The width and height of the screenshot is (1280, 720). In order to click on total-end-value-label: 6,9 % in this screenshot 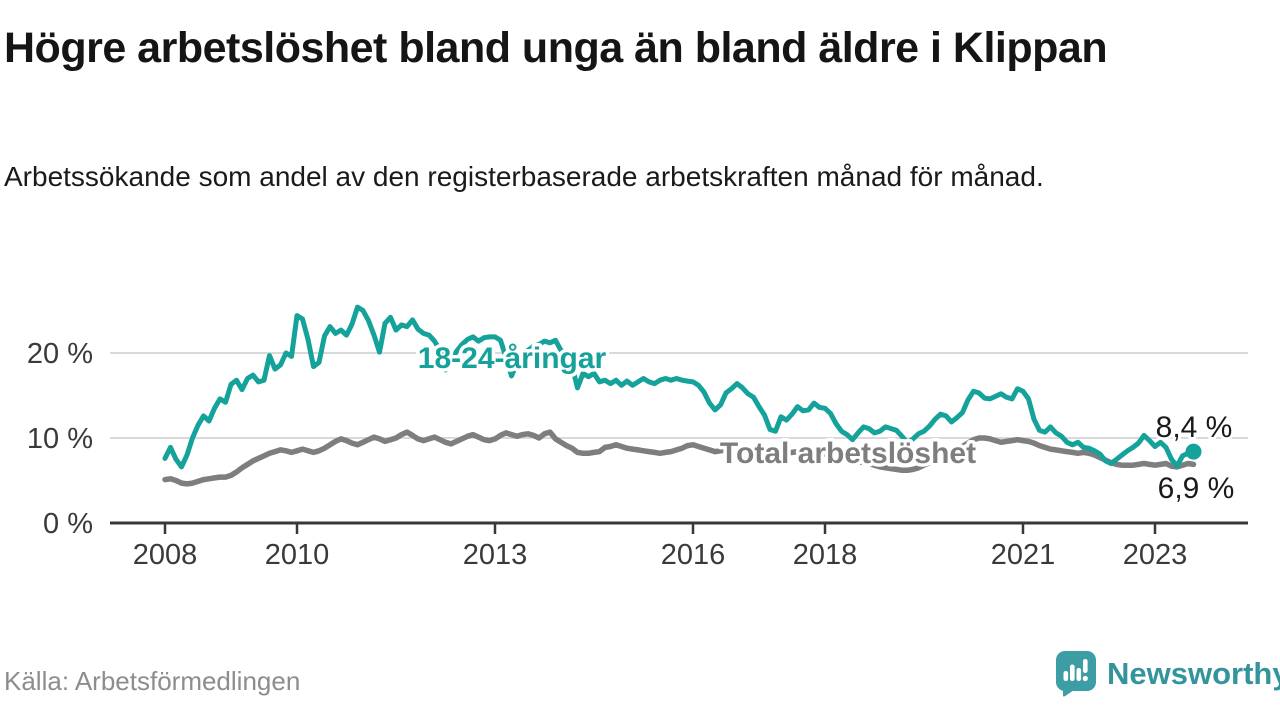, I will do `click(1196, 488)`.